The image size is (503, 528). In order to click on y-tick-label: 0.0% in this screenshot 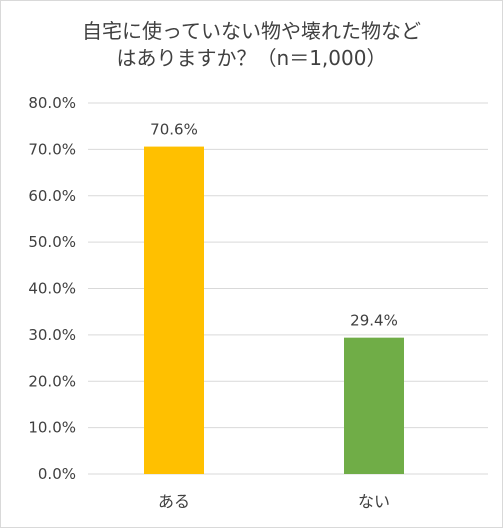, I will do `click(57, 474)`.